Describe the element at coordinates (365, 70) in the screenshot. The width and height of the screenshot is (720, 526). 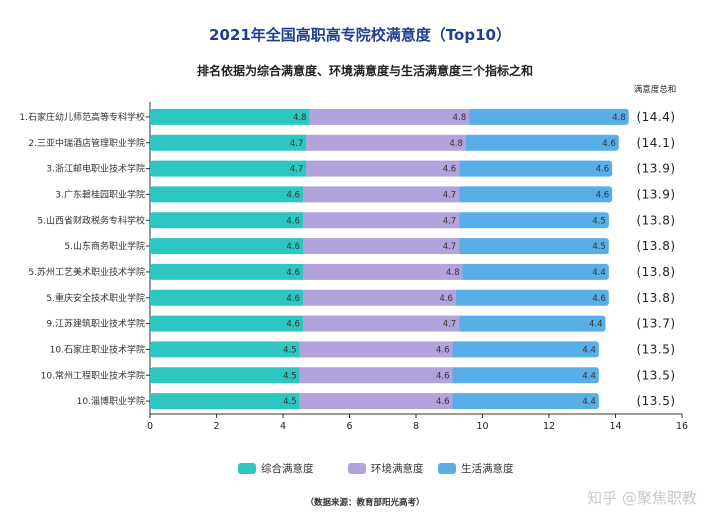
I see `chart-subtitle: 排名依据为综合满意度、环境满意度与生活满意度三个指标之和` at that location.